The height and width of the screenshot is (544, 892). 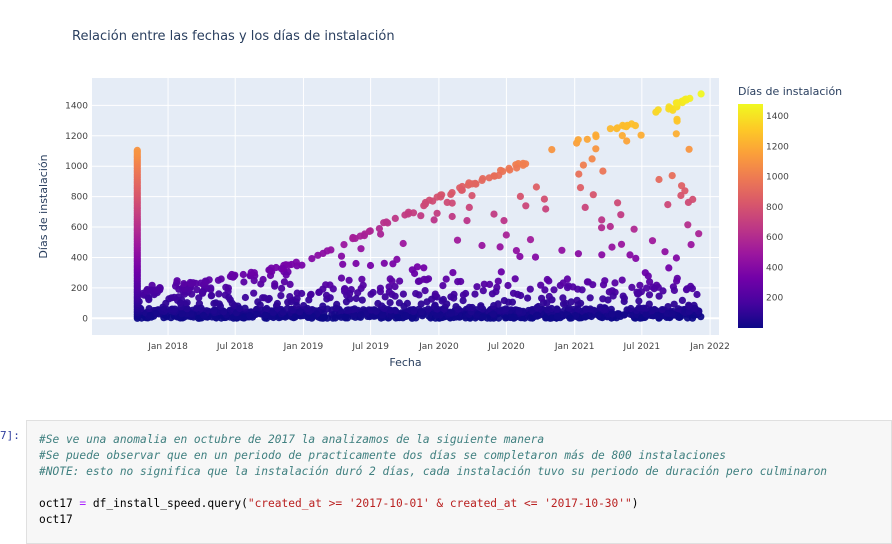 What do you see at coordinates (774, 238) in the screenshot?
I see `colorbar-tick-label: 600` at bounding box center [774, 238].